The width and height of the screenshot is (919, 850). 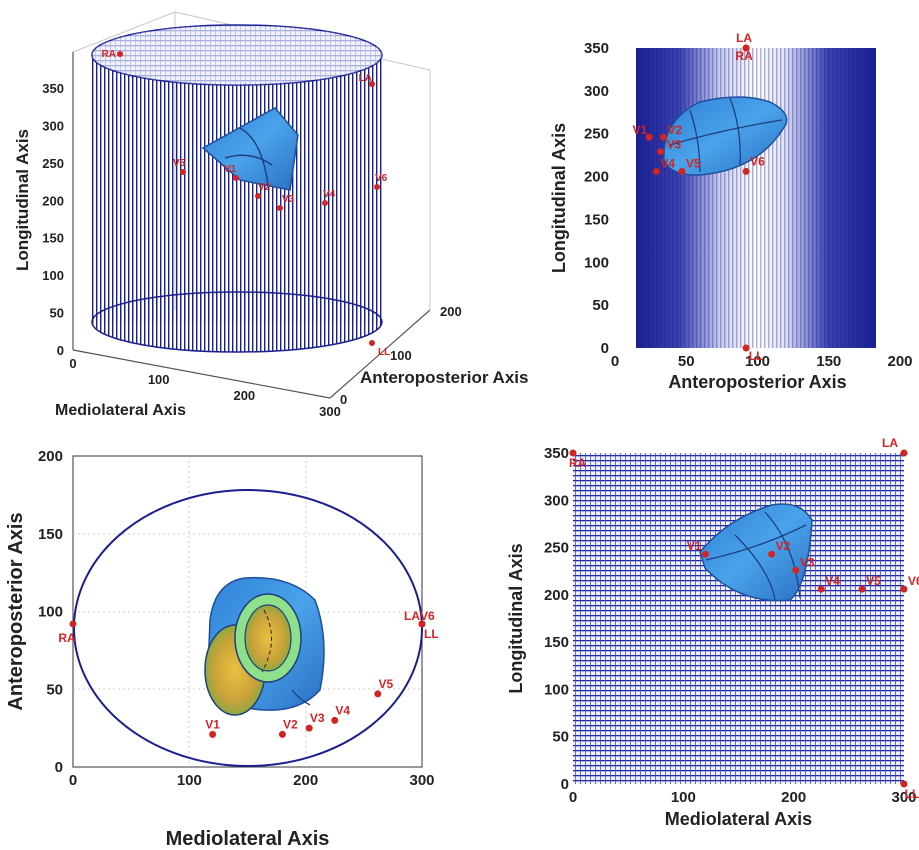 What do you see at coordinates (904, 589) in the screenshot?
I see `front-electrode-v6` at bounding box center [904, 589].